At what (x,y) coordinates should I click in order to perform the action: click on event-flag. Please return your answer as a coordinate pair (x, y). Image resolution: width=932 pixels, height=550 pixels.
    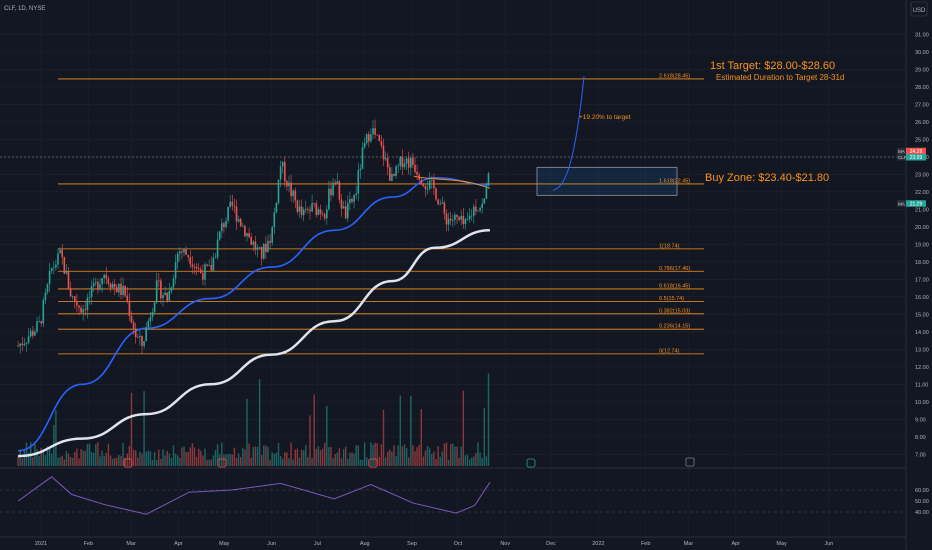
    Looking at the image, I should click on (690, 462).